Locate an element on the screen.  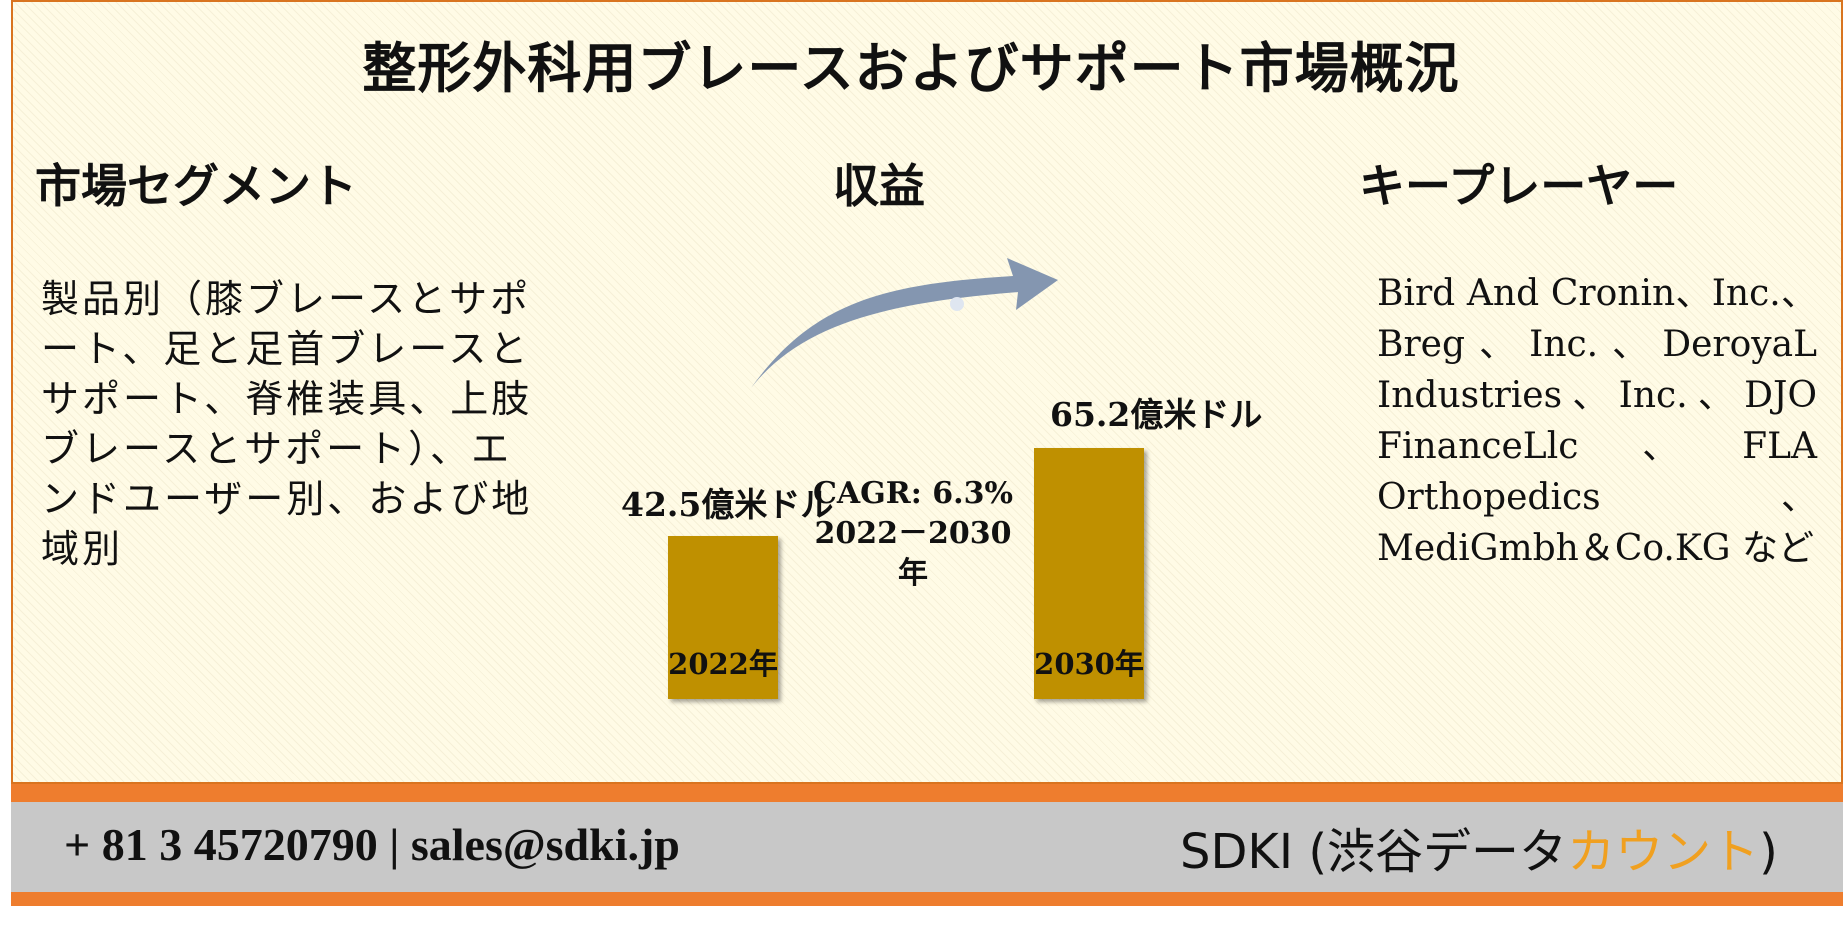
footer-band-top is located at coordinates (927, 793).